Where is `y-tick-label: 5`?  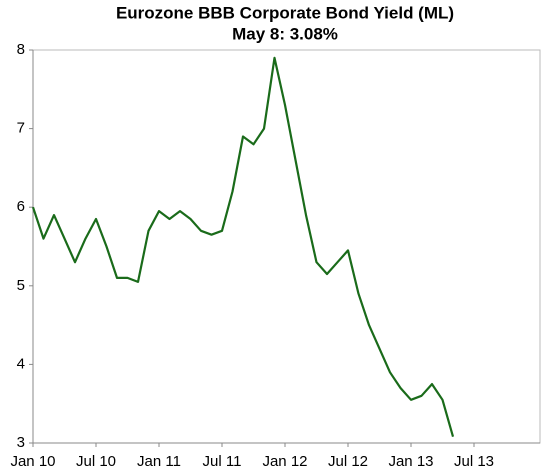 y-tick-label: 5 is located at coordinates (21, 285).